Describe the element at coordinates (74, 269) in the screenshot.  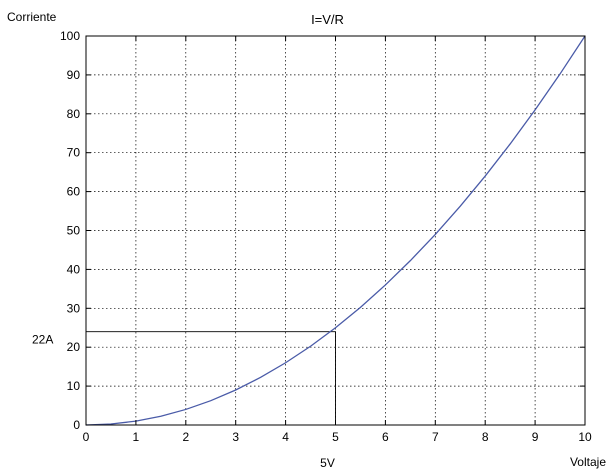
I see `y-tick-label: 40` at that location.